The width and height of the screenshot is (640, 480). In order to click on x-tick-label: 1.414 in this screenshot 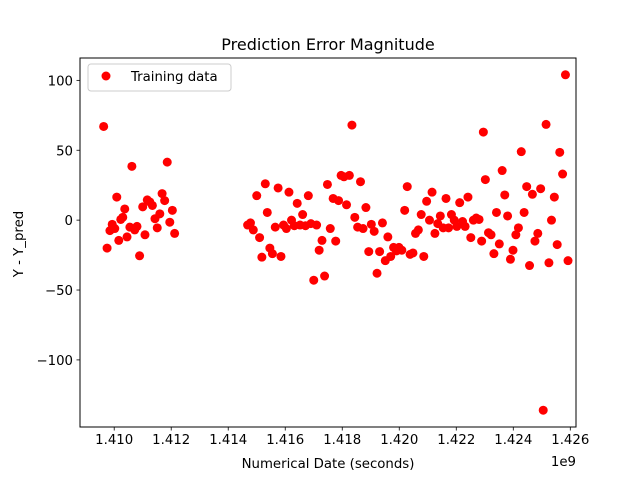, I will do `click(228, 440)`.